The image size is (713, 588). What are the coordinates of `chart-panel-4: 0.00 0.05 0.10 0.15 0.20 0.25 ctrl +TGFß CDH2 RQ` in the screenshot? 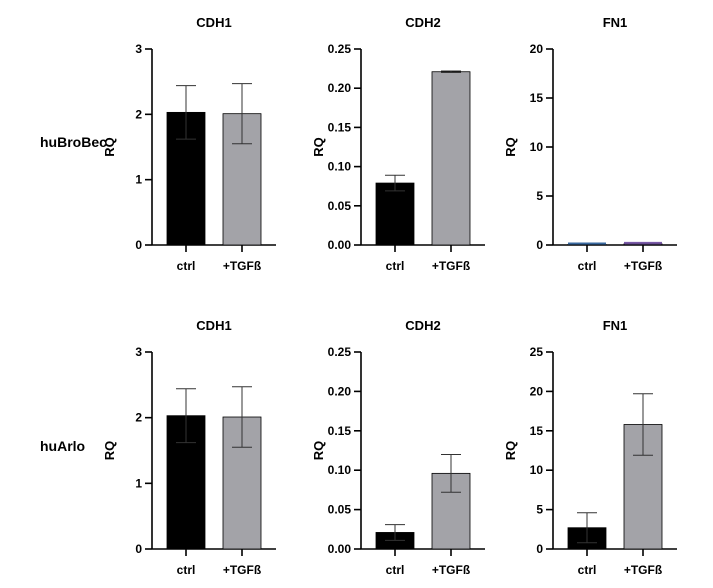 It's located at (398, 447).